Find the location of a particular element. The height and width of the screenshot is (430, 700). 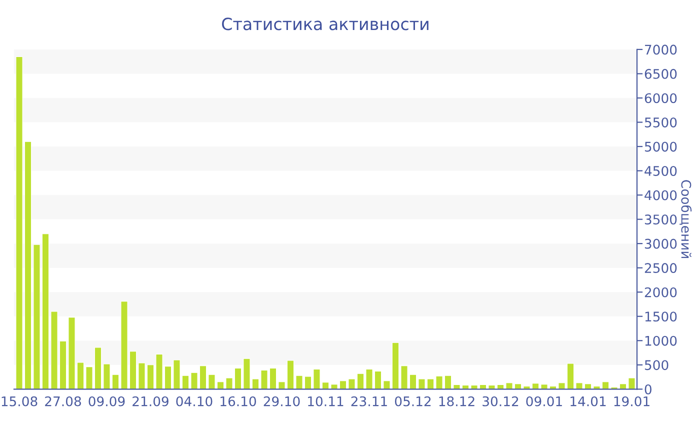

y-tick-label: 3000 is located at coordinates (660, 243).